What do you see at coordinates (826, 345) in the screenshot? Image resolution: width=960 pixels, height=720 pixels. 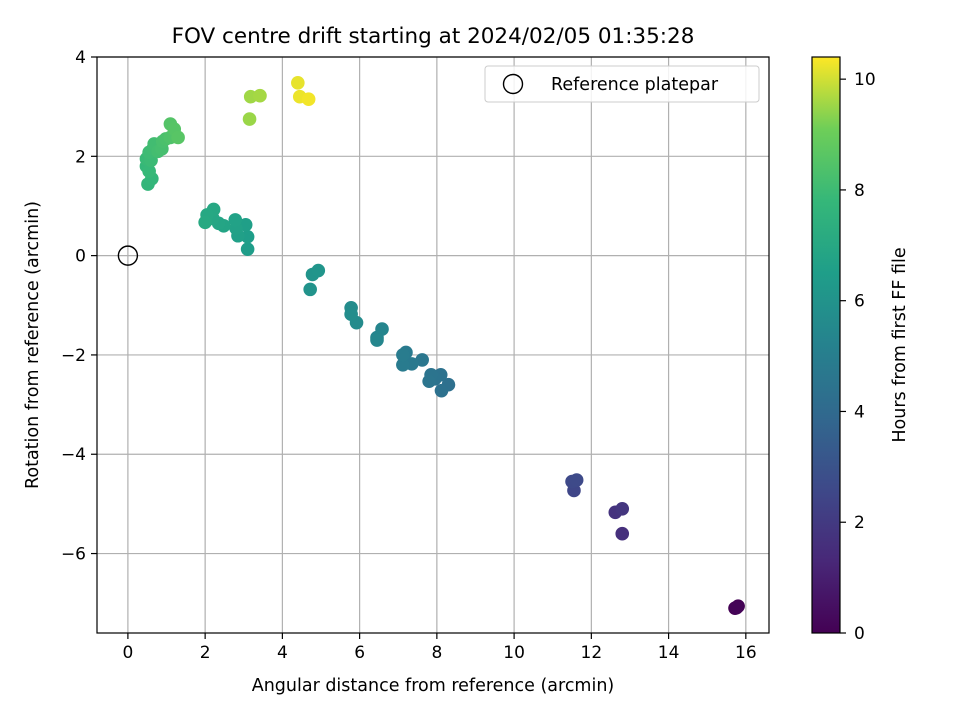 I see `colorbar-gradient` at bounding box center [826, 345].